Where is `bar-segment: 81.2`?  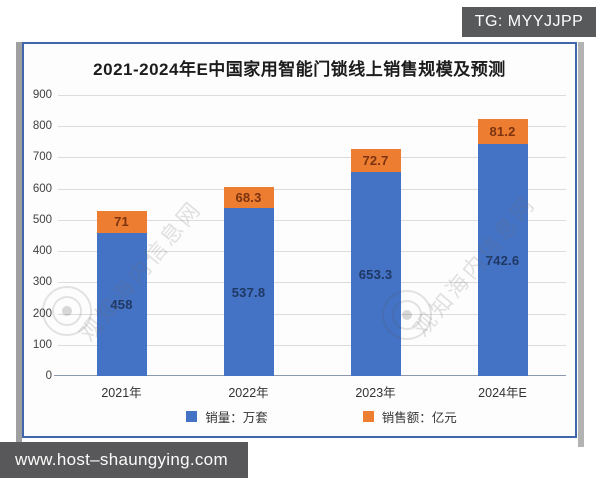 bar-segment: 81.2 is located at coordinates (502, 131).